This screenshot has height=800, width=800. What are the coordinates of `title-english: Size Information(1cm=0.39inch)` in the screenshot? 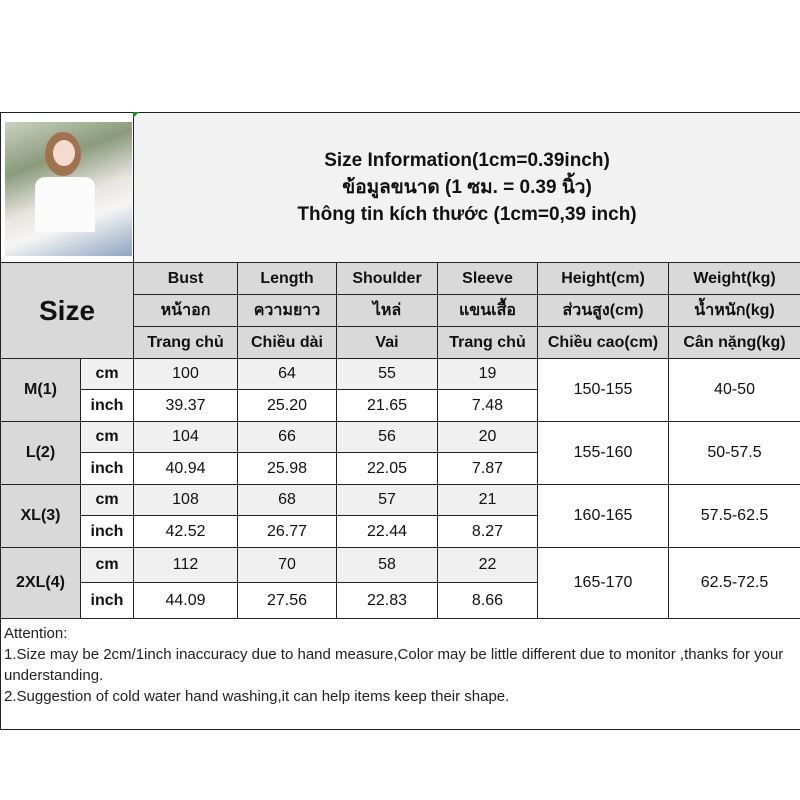 It's located at (467, 160).